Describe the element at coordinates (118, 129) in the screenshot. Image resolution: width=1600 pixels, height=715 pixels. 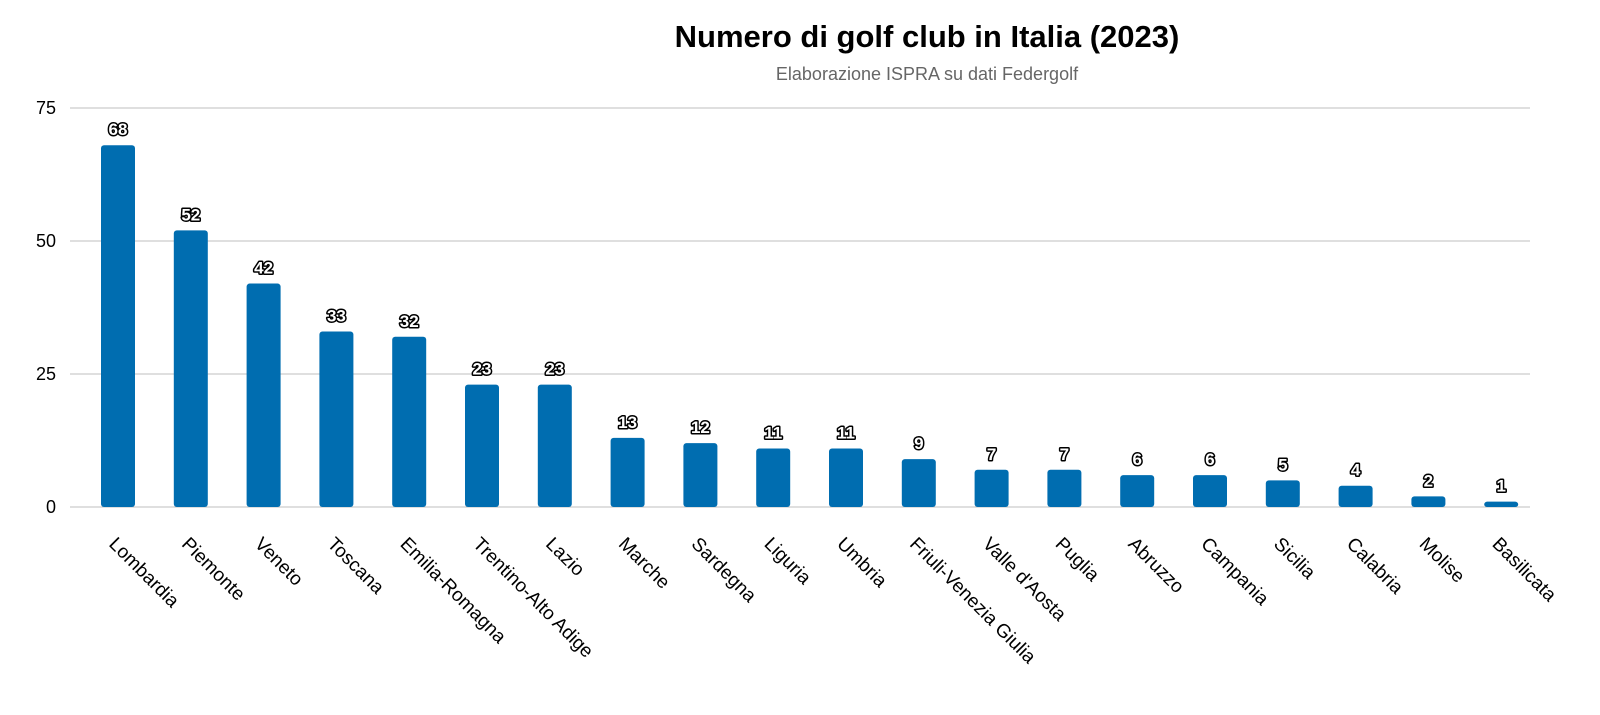
I see `data-label: 68` at that location.